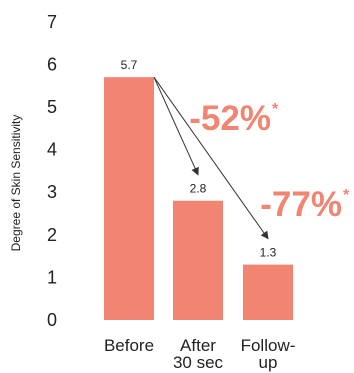 This screenshot has height=373, width=354. I want to click on x-category-label: Follow-, so click(268, 345).